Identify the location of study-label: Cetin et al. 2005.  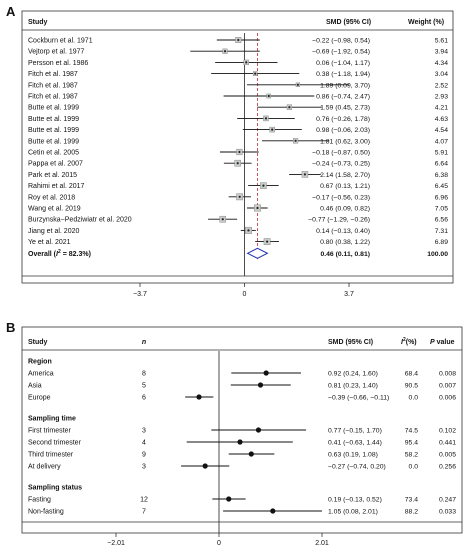
(53, 153).